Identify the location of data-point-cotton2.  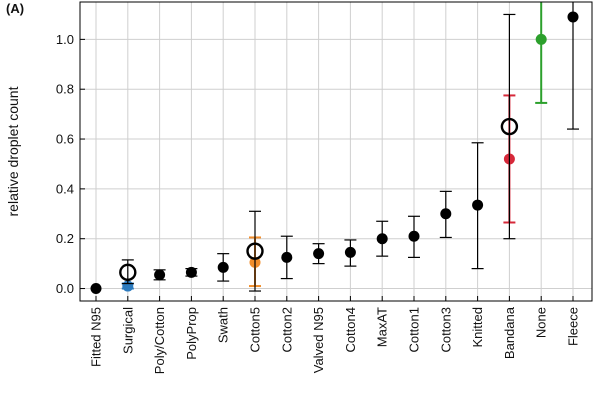
(286, 257).